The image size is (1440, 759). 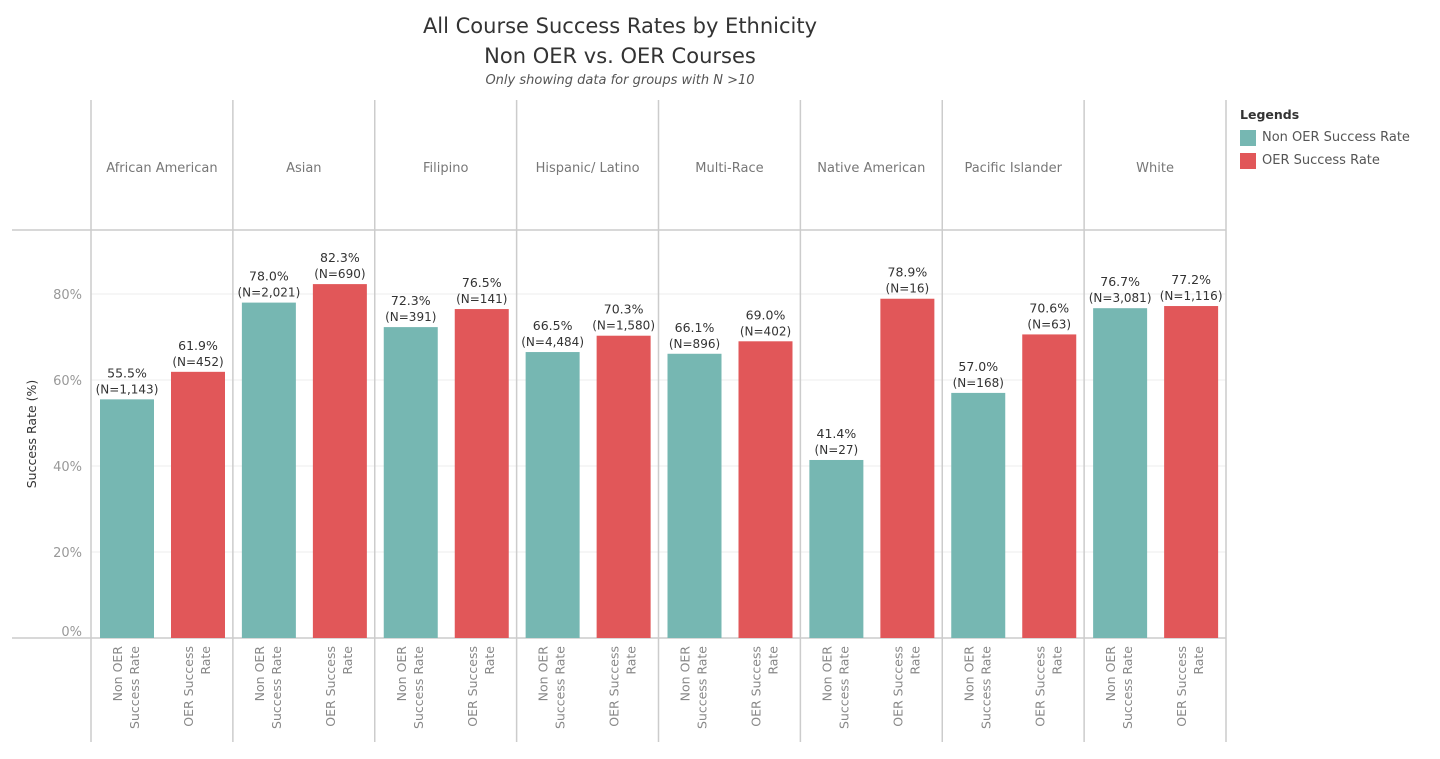 What do you see at coordinates (1120, 298) in the screenshot?
I see `data-label-n: (N=3,081)` at bounding box center [1120, 298].